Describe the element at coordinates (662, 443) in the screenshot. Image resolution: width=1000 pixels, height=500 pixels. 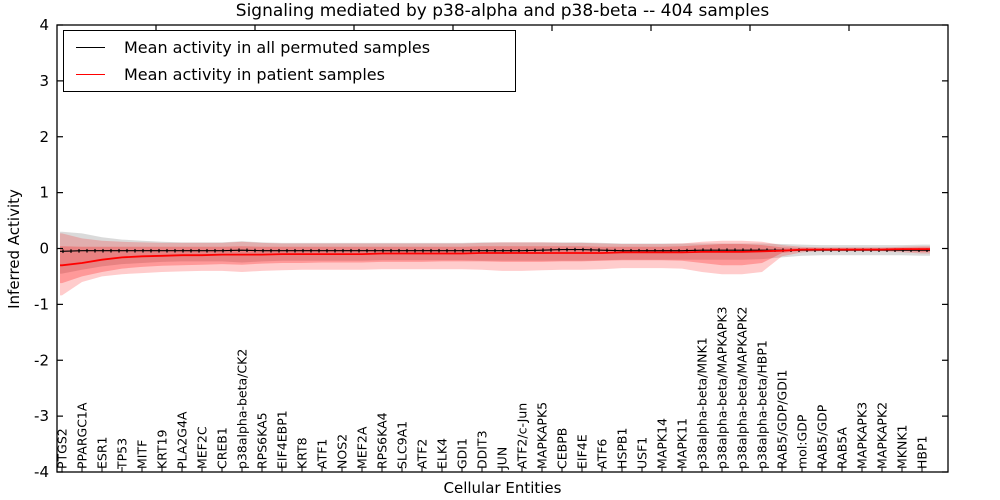
I see `x-category-label: MAPK14` at that location.